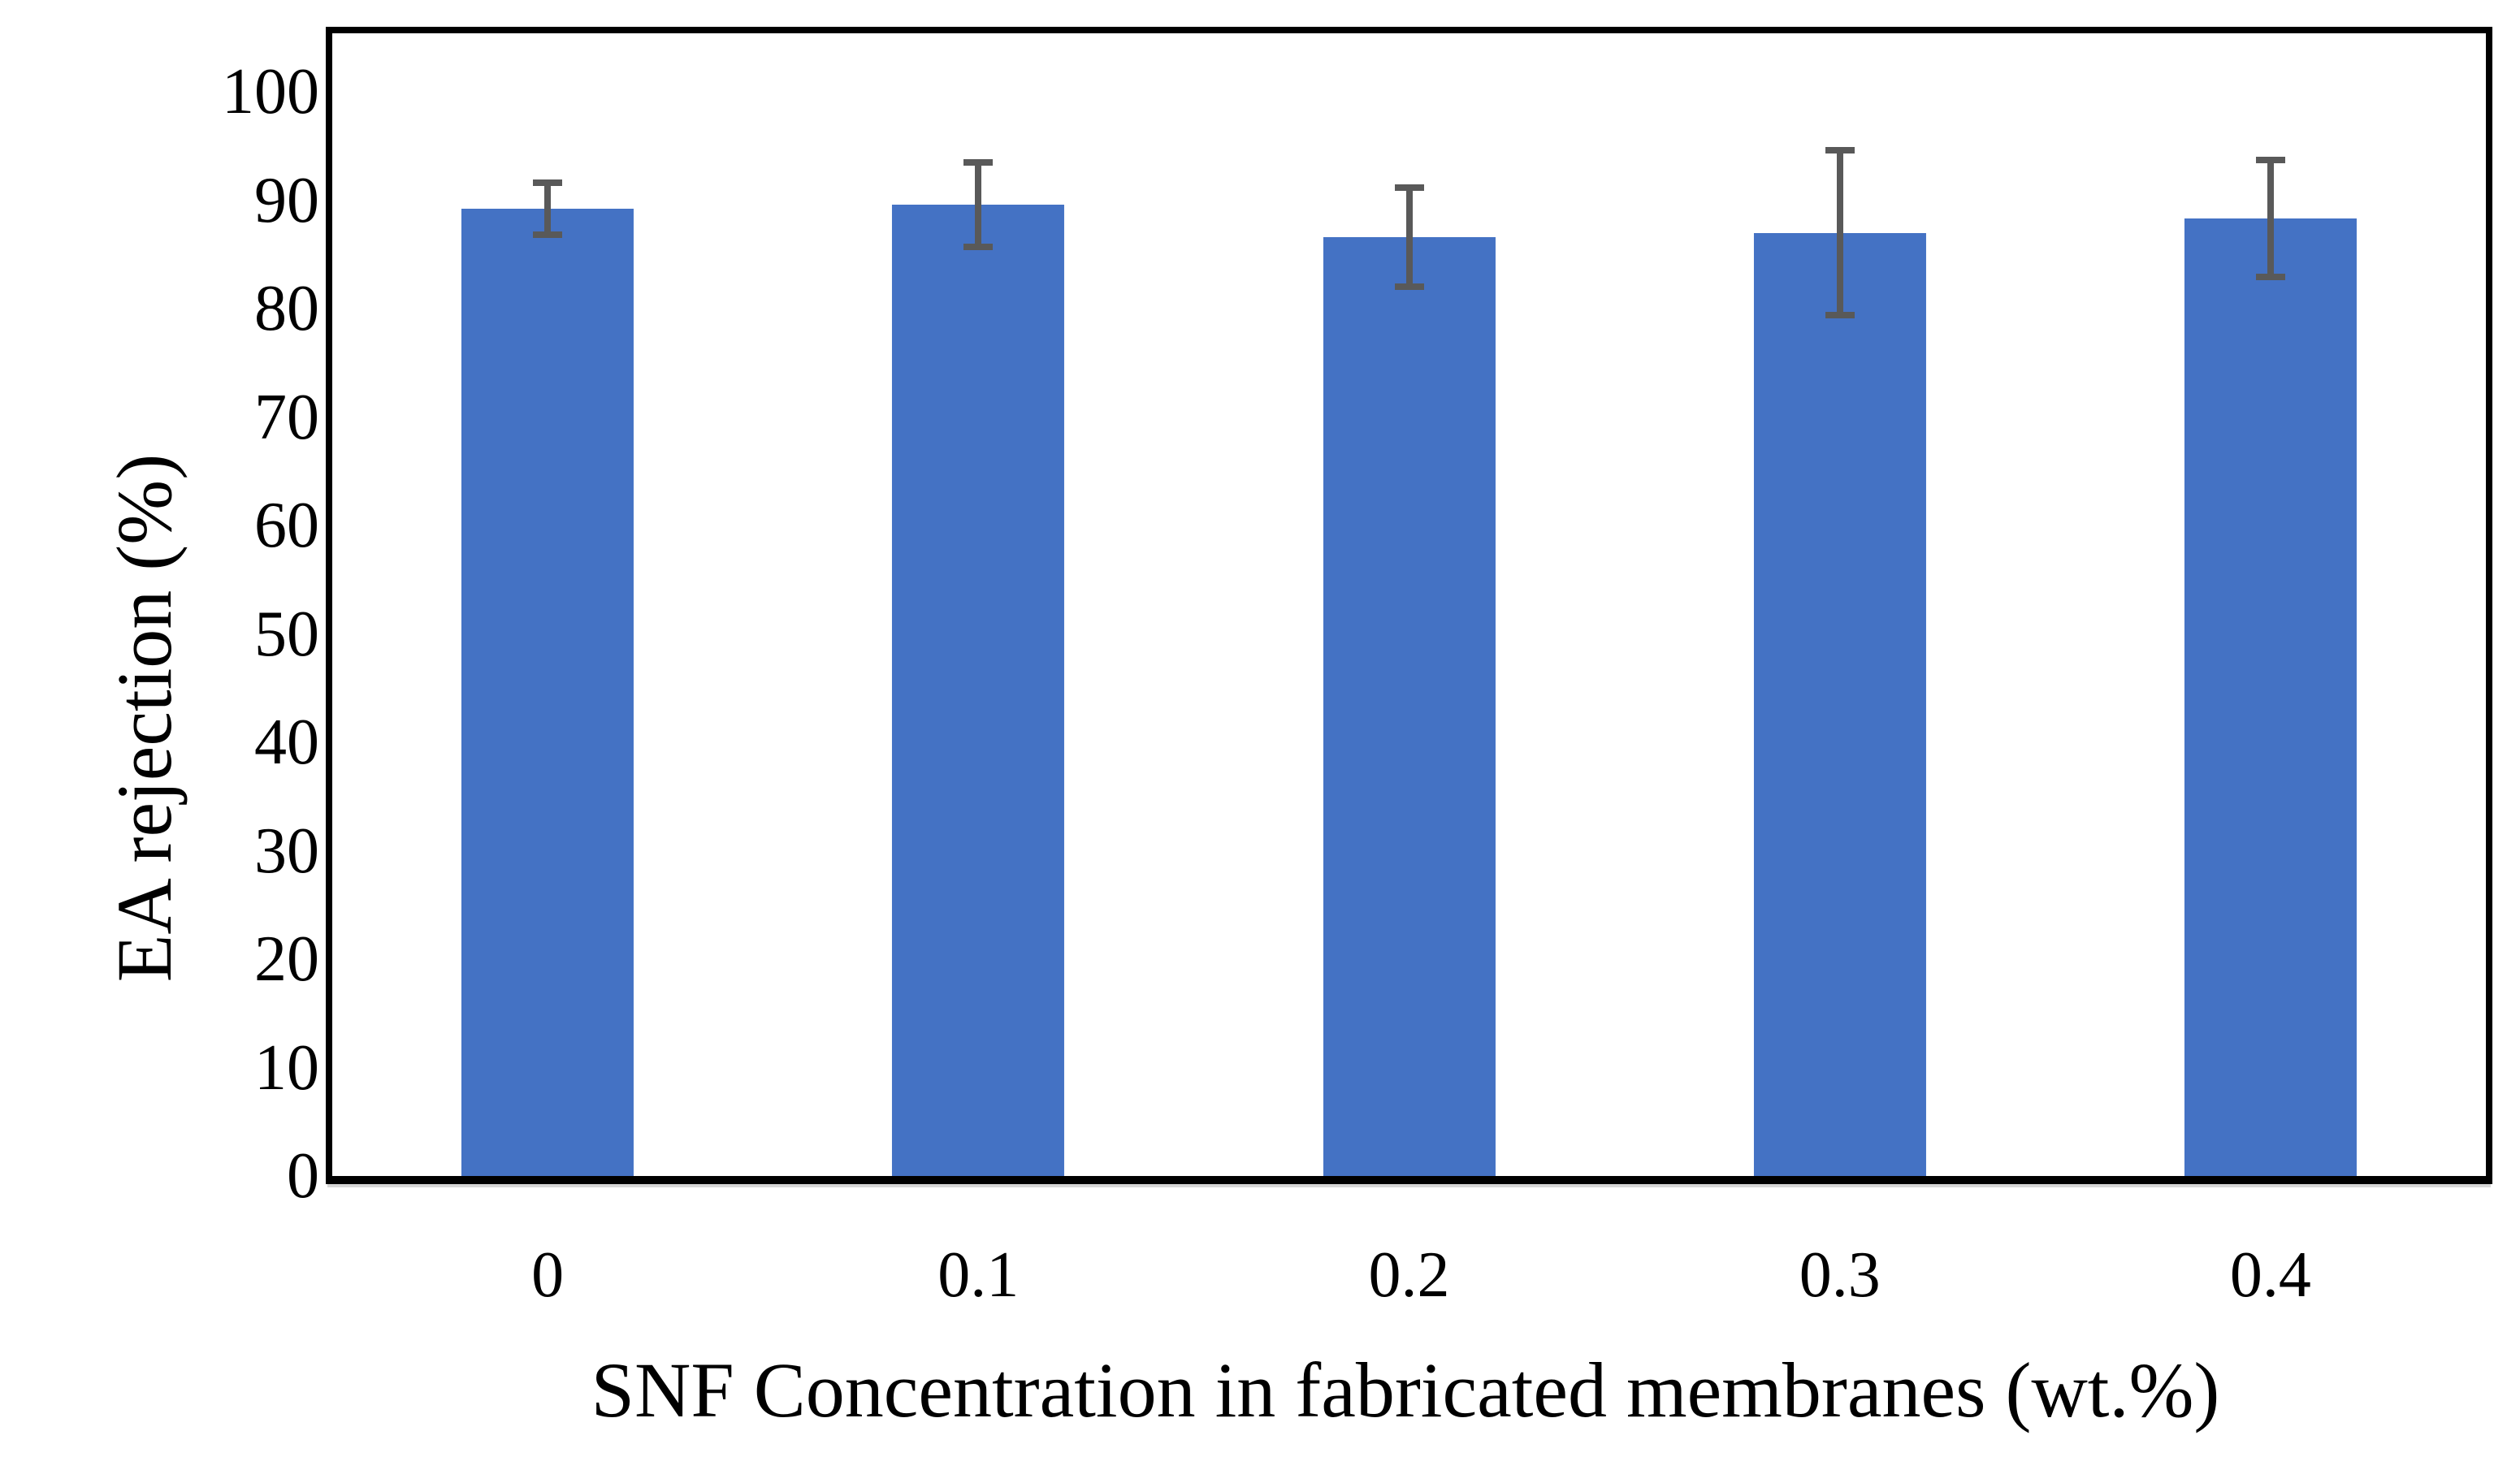  Describe the element at coordinates (286, 743) in the screenshot. I see `y-tick-label: 40` at that location.